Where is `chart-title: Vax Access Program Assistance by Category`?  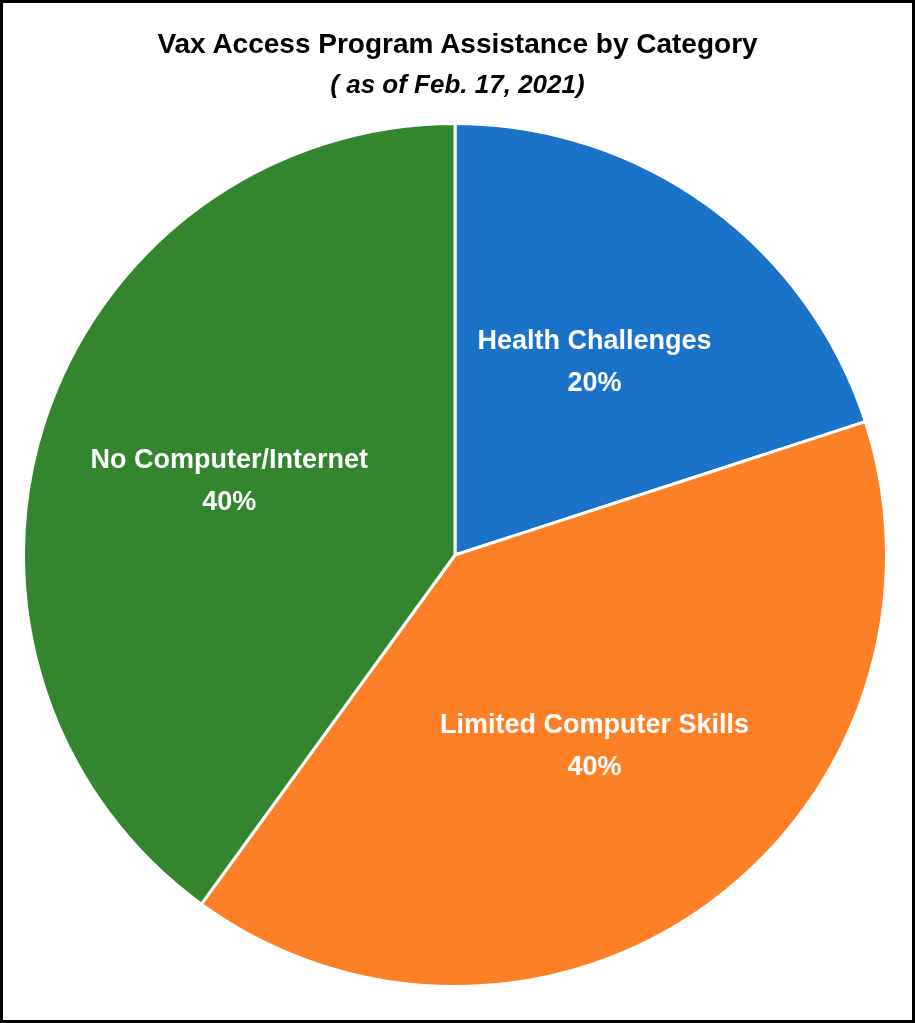 chart-title: Vax Access Program Assistance by Category is located at coordinates (457, 44).